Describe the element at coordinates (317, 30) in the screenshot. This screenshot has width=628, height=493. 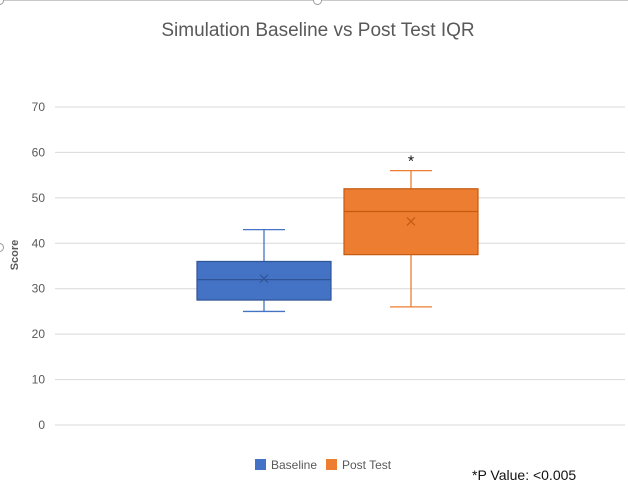
I see `chart-title: Simulation Baseline vs Post Test IQR` at that location.